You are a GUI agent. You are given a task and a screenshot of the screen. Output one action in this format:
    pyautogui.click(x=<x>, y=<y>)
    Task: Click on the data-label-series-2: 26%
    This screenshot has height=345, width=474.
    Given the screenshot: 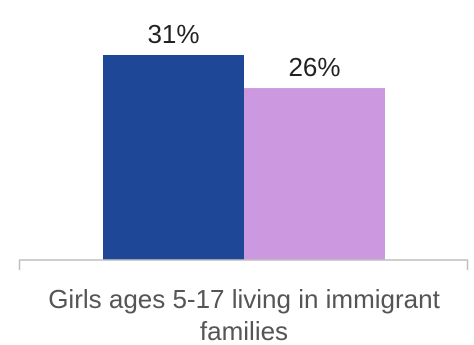 What is the action you would take?
    pyautogui.click(x=314, y=67)
    